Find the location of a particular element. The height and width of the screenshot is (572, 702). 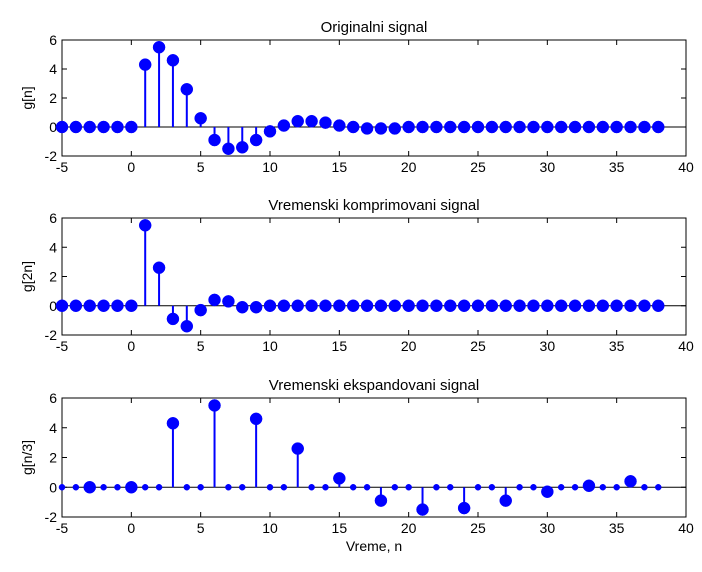

x-tick-label: 35 is located at coordinates (617, 167).